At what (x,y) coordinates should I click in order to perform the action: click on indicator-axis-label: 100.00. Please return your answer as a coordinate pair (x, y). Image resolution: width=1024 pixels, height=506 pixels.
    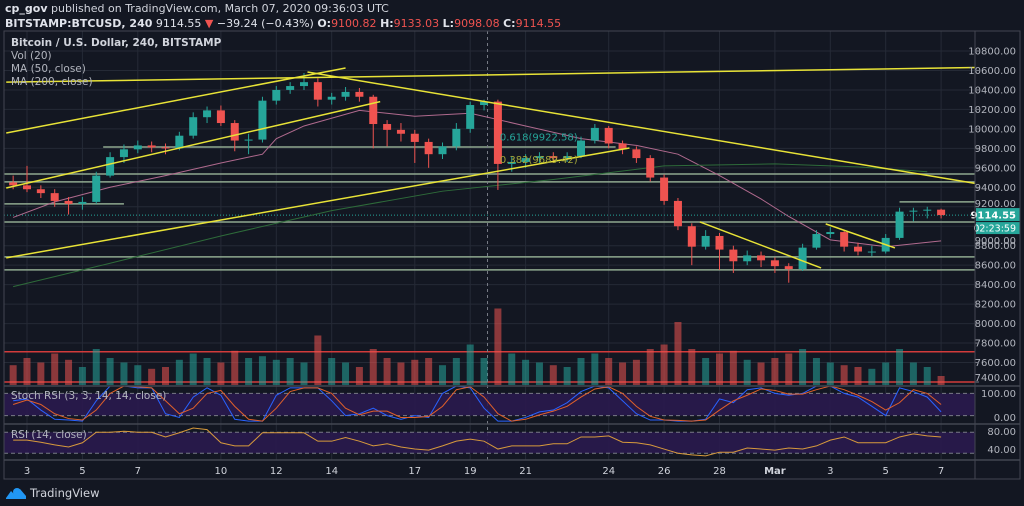
    Looking at the image, I should click on (998, 394).